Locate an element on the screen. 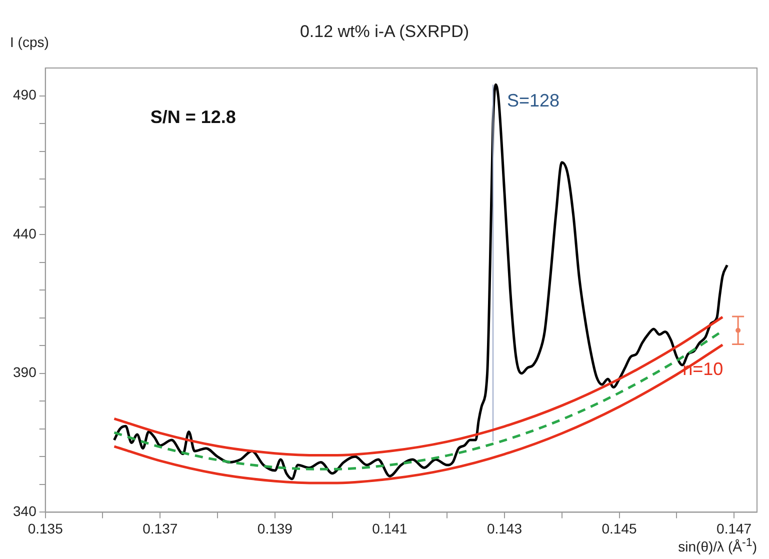  y-tick-label: 490 is located at coordinates (25, 94).